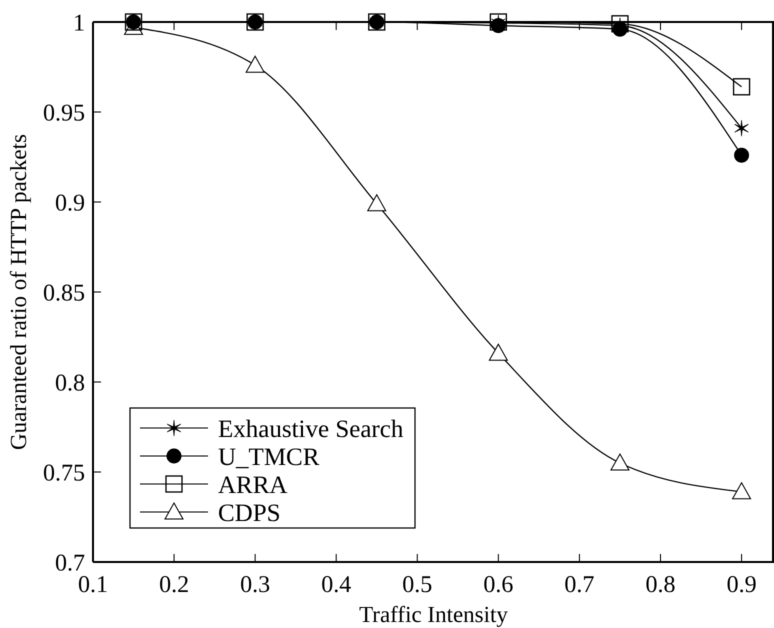 Image resolution: width=774 pixels, height=628 pixels. What do you see at coordinates (741, 585) in the screenshot?
I see `x-tick-label: 0.9` at bounding box center [741, 585].